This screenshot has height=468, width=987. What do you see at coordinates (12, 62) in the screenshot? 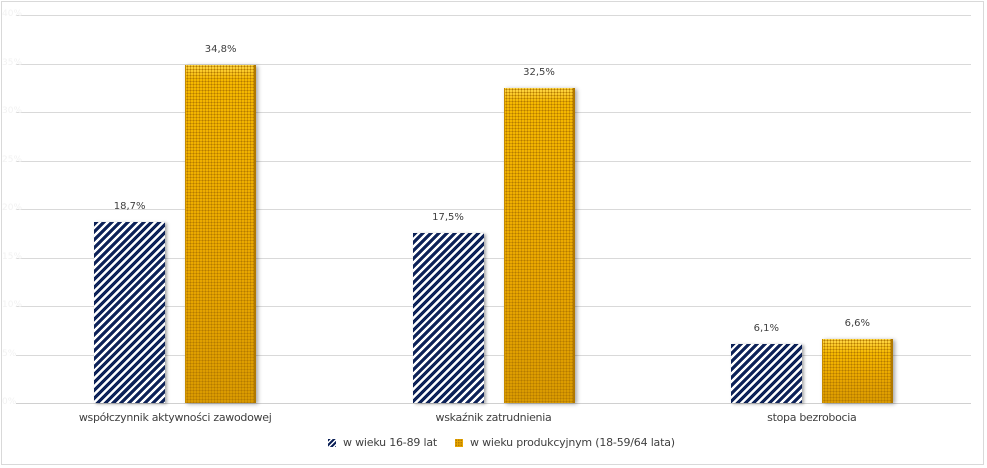
I see `y-tick-label: 35%` at bounding box center [12, 62].